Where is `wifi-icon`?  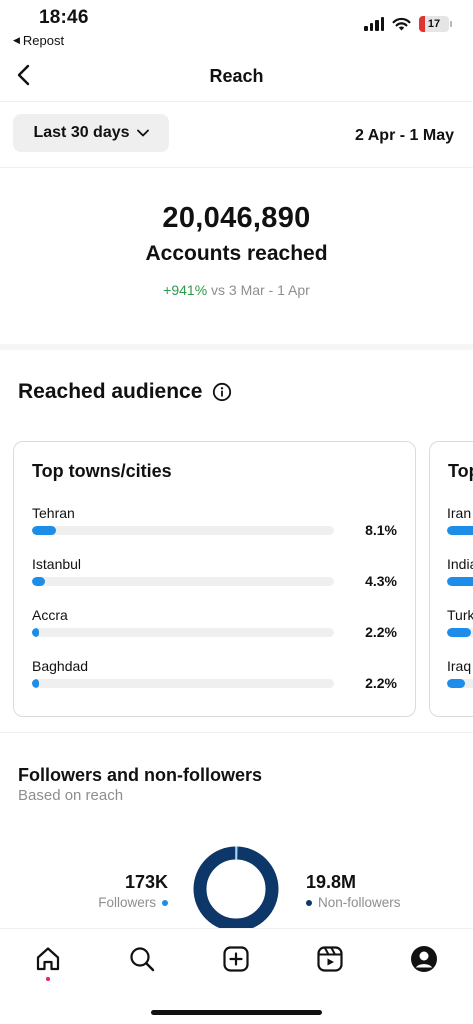 wifi-icon is located at coordinates (401, 24).